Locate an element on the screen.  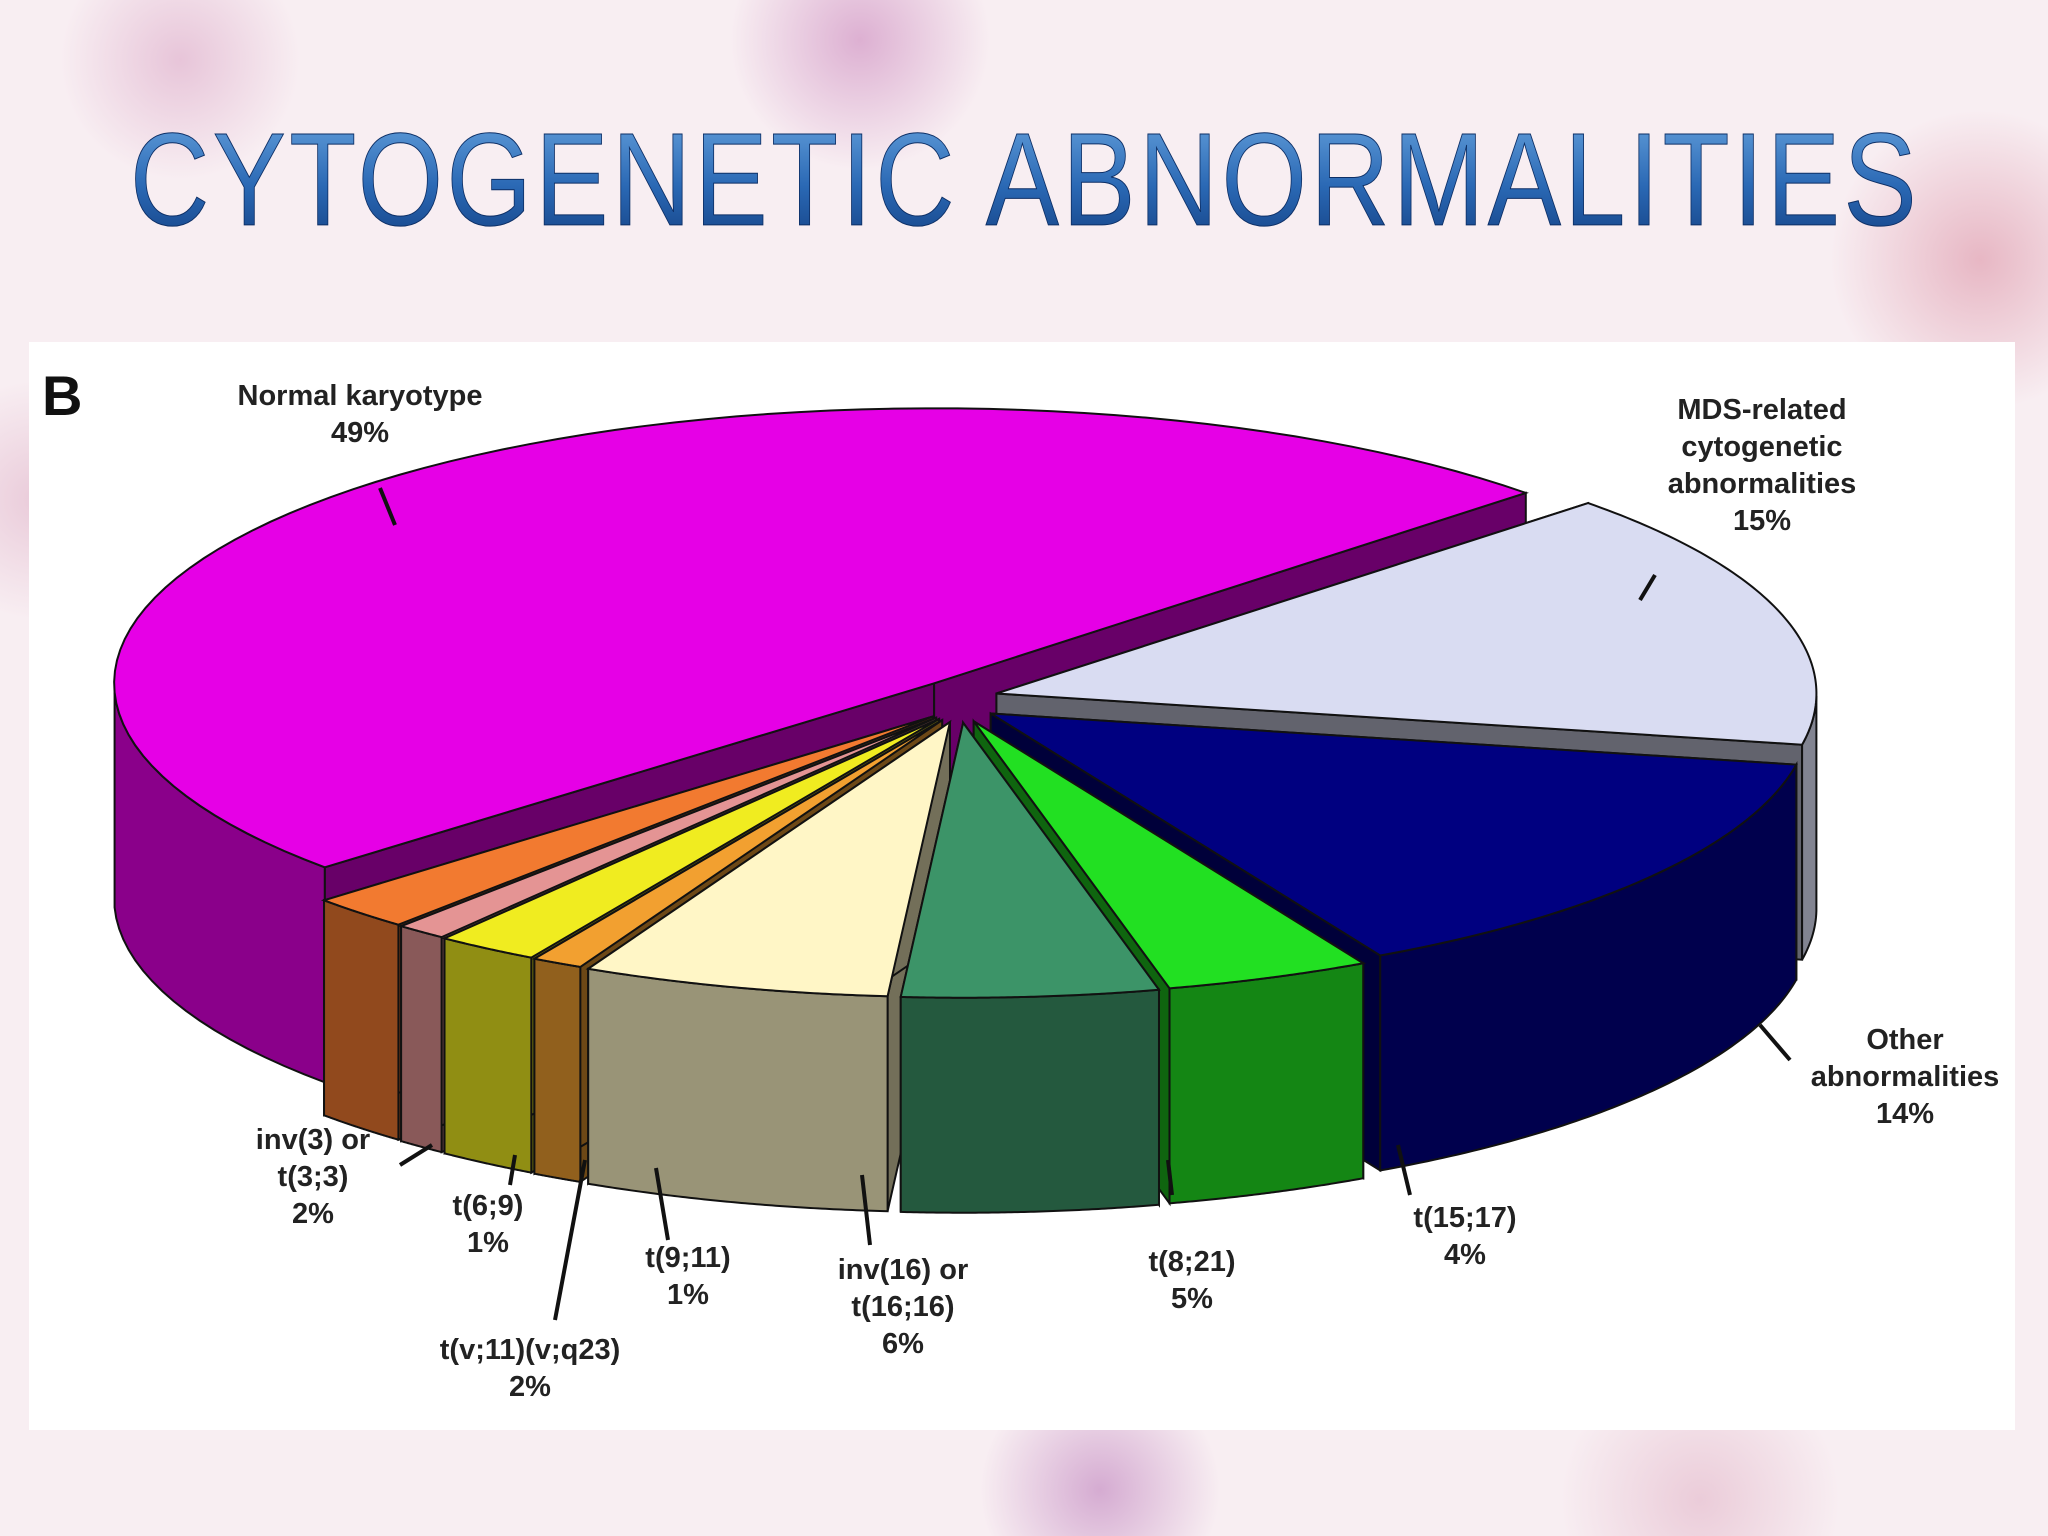
slide-title: CYTOGENETIC ABNORMALITIES is located at coordinates (1025, 179).